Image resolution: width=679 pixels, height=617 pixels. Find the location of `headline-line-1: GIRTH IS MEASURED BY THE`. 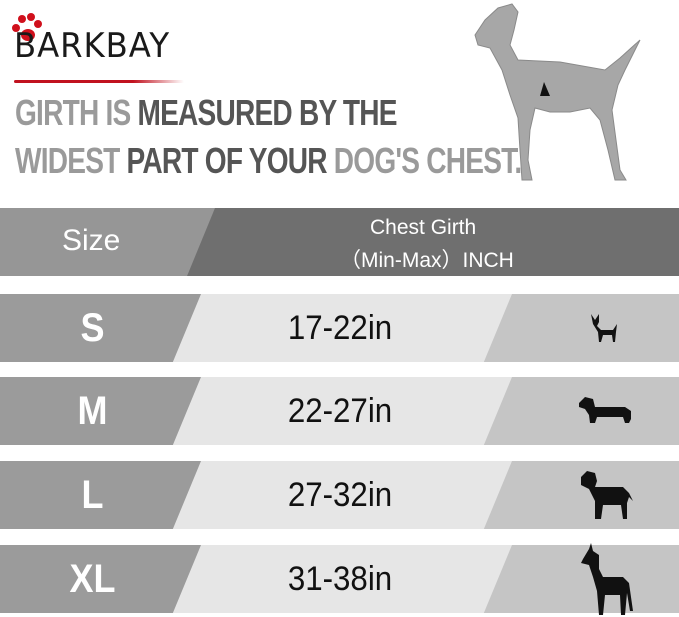

headline-line-1: GIRTH IS MEASURED BY THE is located at coordinates (206, 113).